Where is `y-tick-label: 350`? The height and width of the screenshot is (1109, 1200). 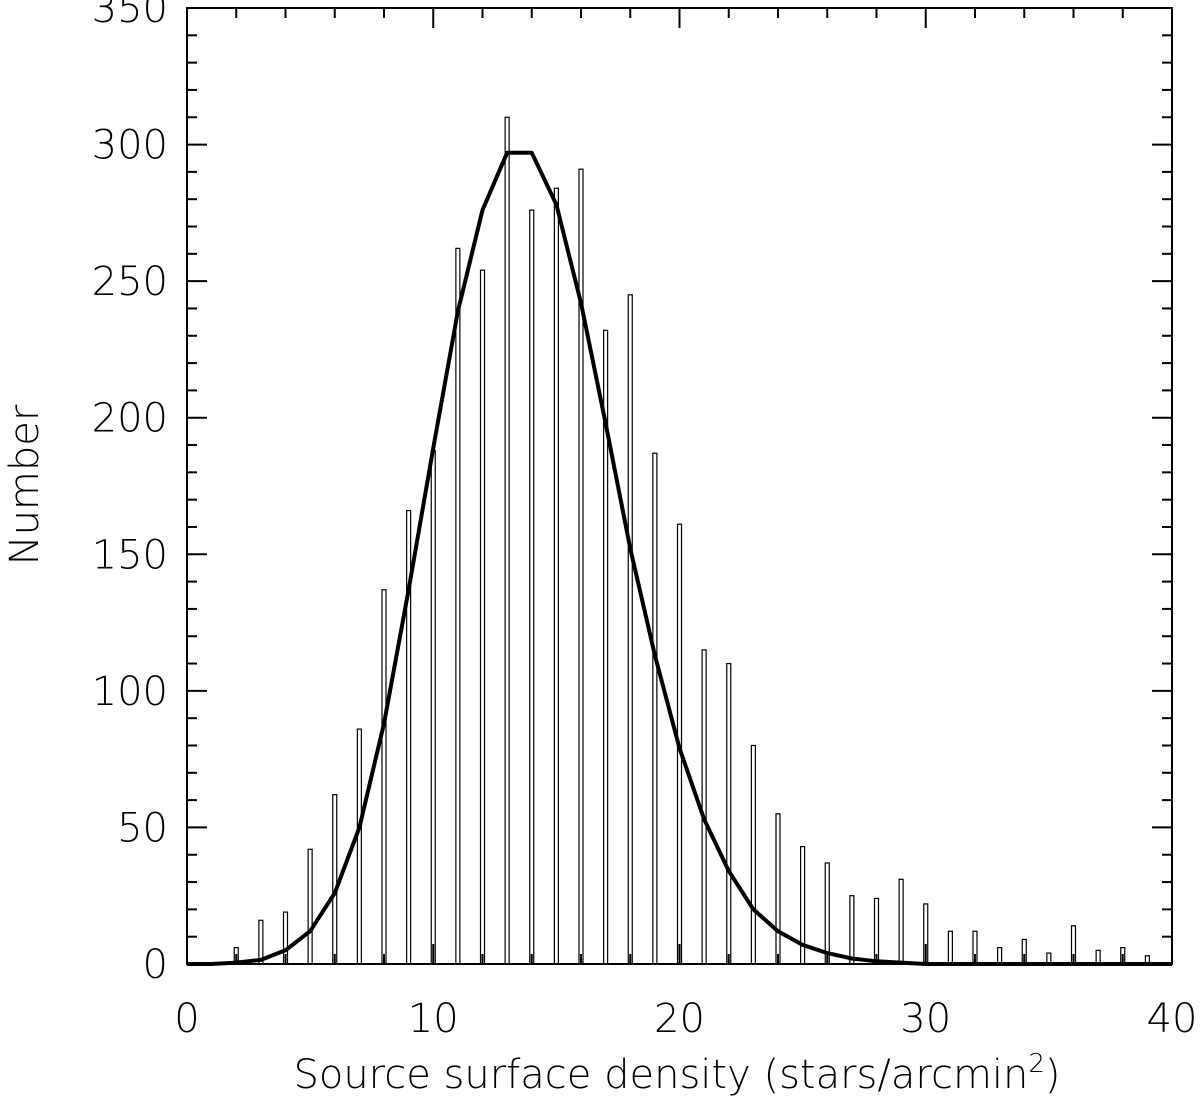 y-tick-label: 350 is located at coordinates (130, 16).